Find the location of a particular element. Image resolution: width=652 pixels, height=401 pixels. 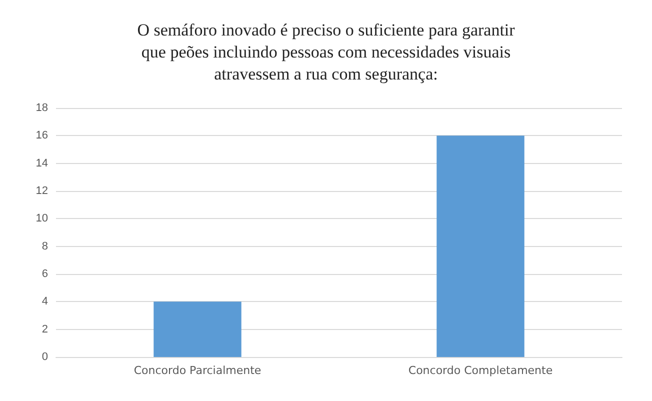

y-tick-label: 6 is located at coordinates (45, 274).